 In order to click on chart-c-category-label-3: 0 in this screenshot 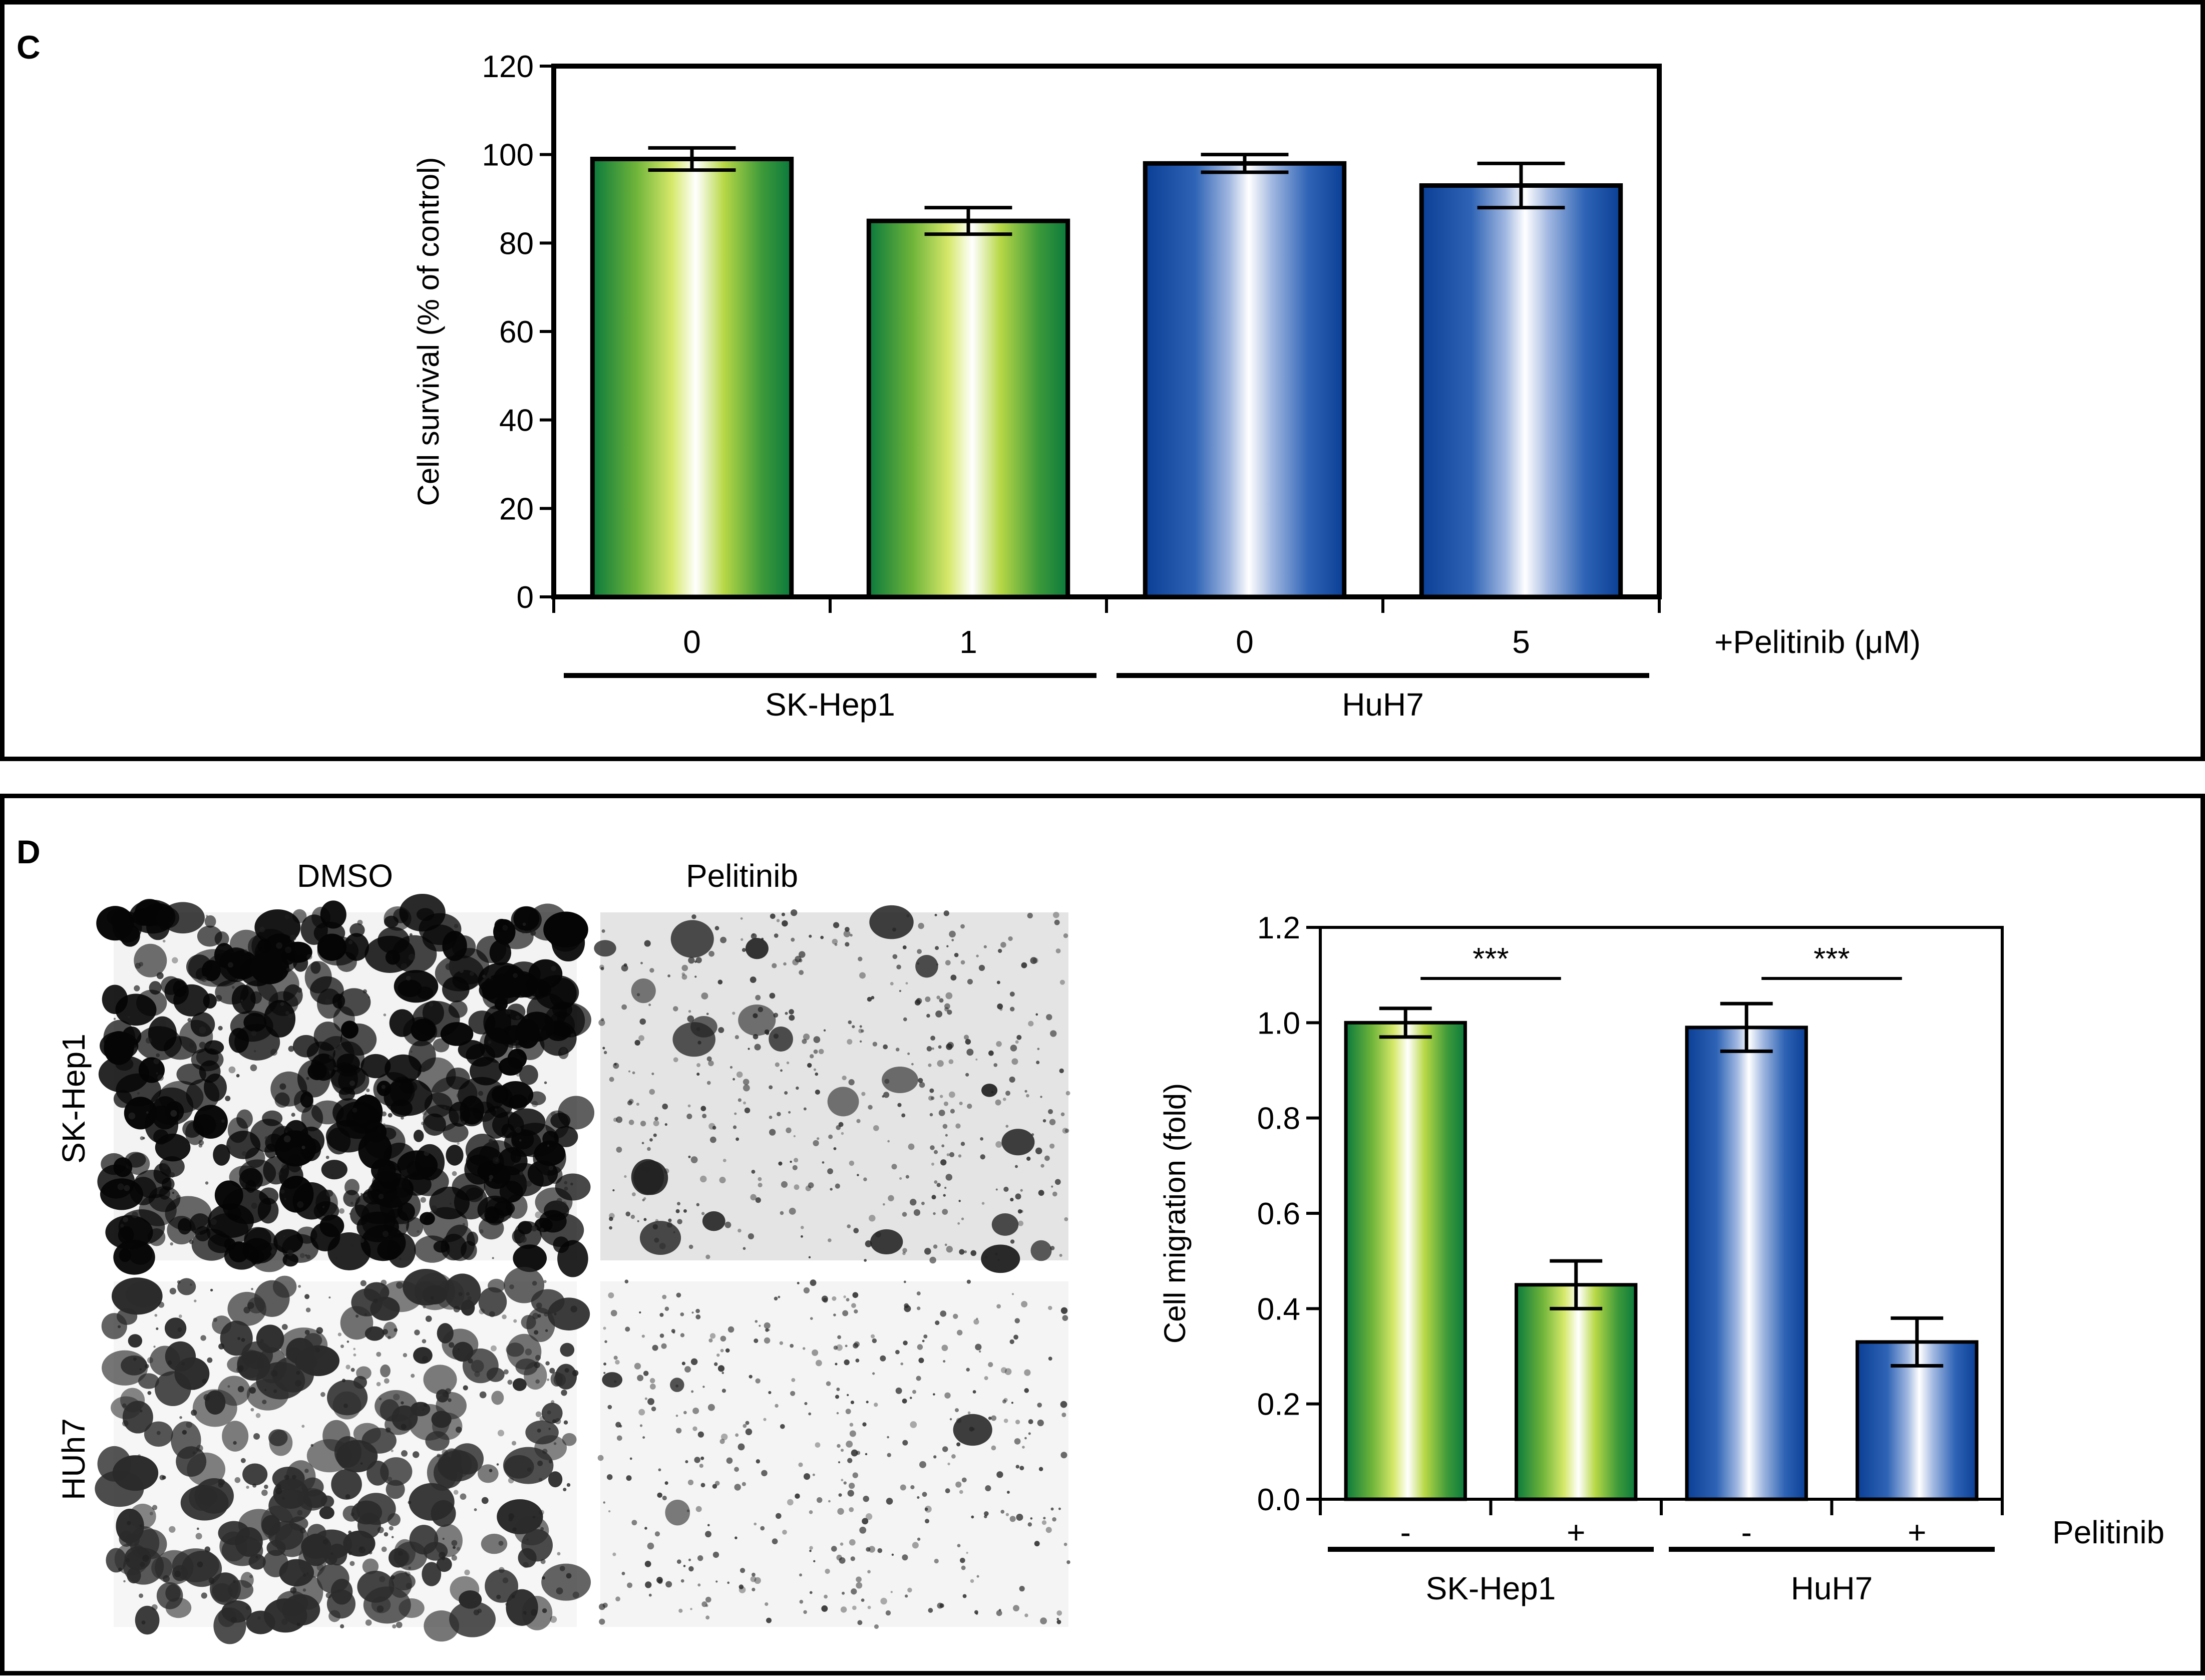, I will do `click(1245, 642)`.